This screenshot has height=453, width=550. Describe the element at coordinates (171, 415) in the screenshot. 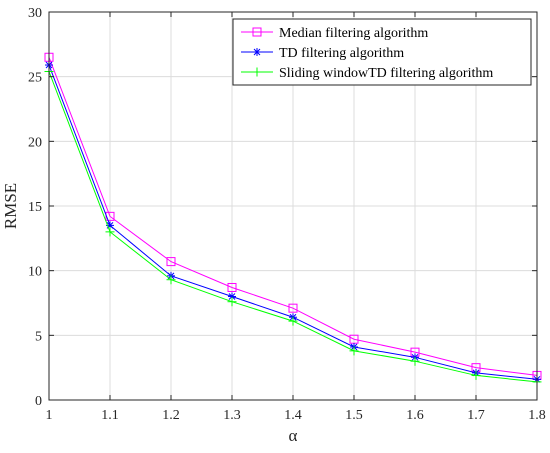

I see `x-tick-label: 1.2` at that location.